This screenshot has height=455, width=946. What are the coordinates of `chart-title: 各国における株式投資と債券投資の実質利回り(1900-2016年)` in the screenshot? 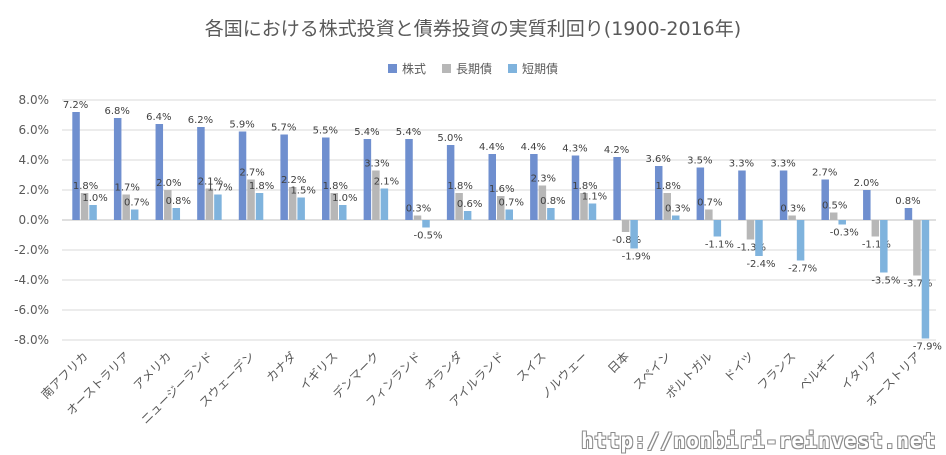 It's located at (473, 29).